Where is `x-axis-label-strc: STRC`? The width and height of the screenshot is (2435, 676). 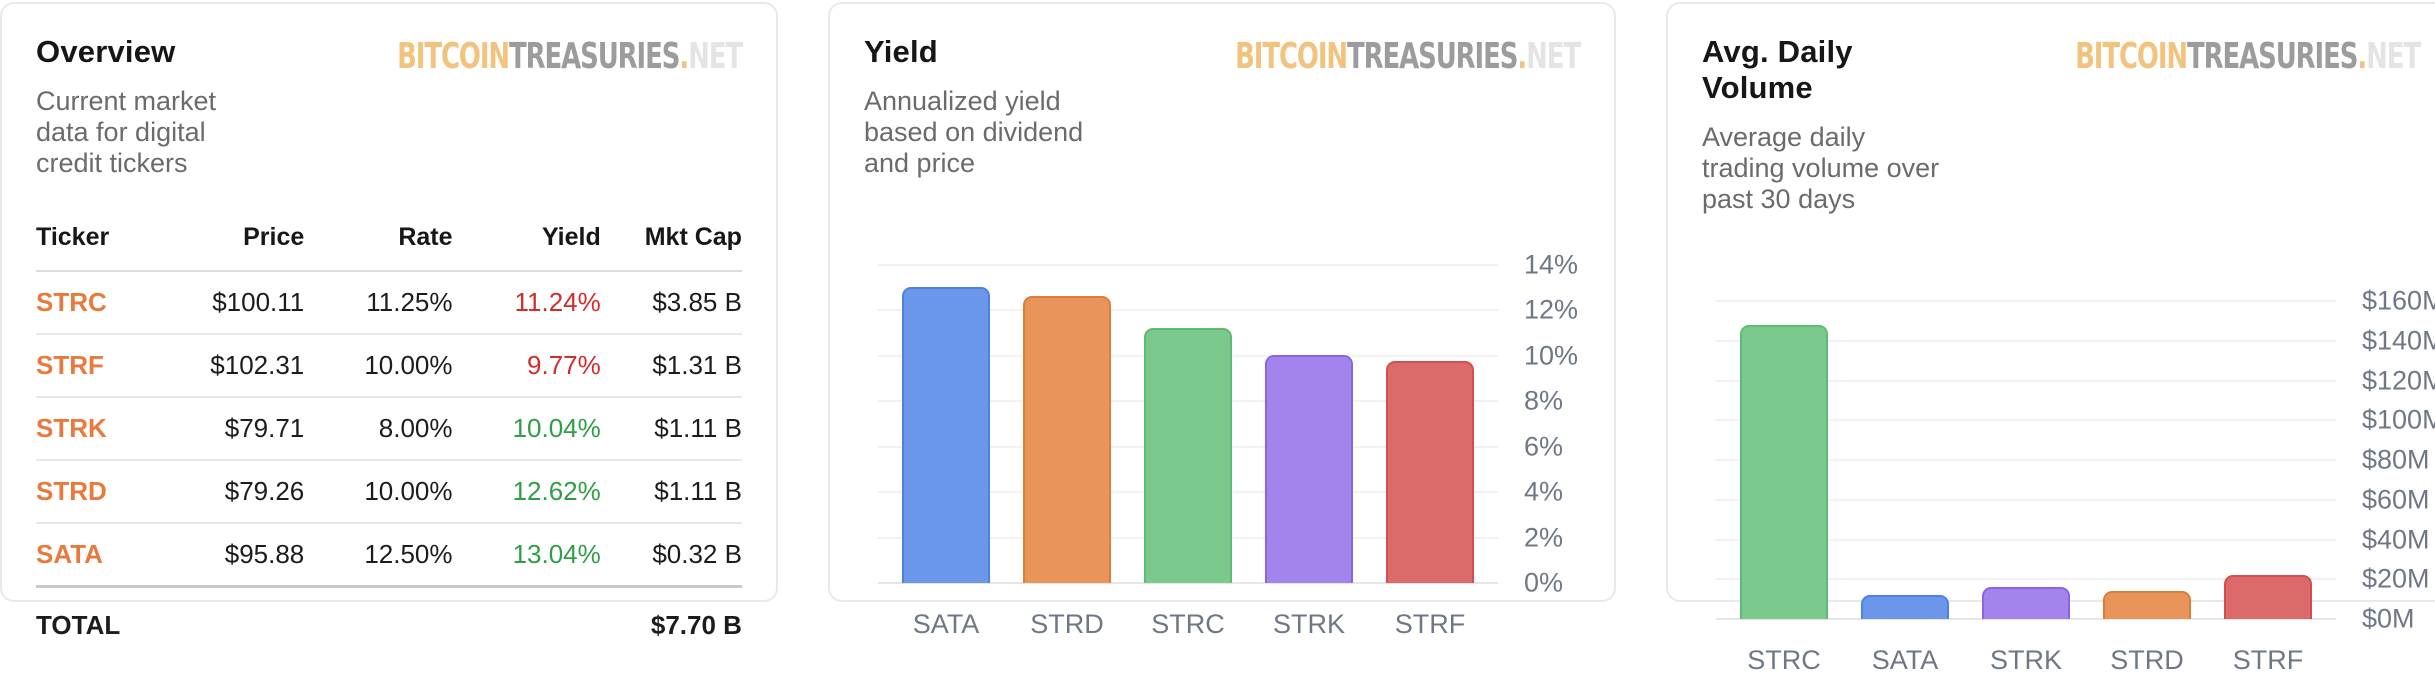 x-axis-label-strc: STRC is located at coordinates (1784, 660).